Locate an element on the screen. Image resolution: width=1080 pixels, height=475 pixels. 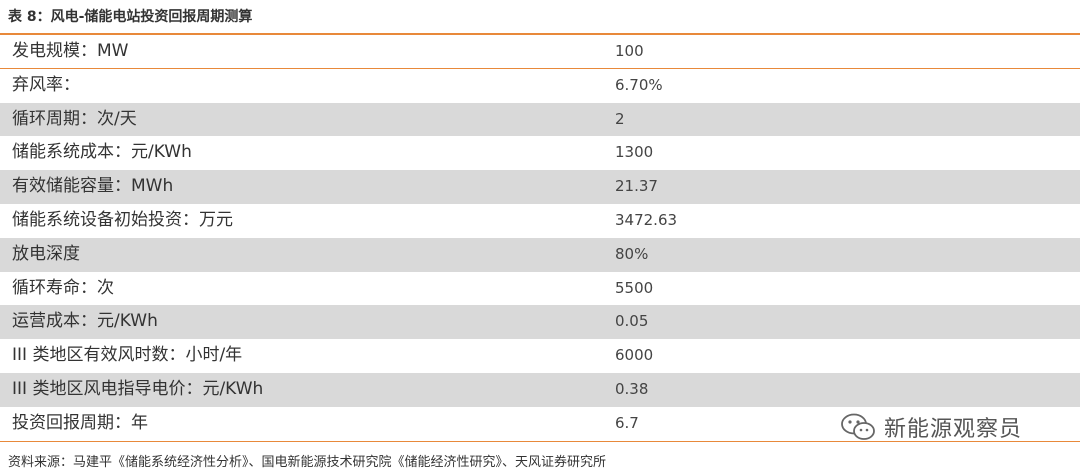
table-row: 投资回报周期：年 6.7 is located at coordinates (540, 424).